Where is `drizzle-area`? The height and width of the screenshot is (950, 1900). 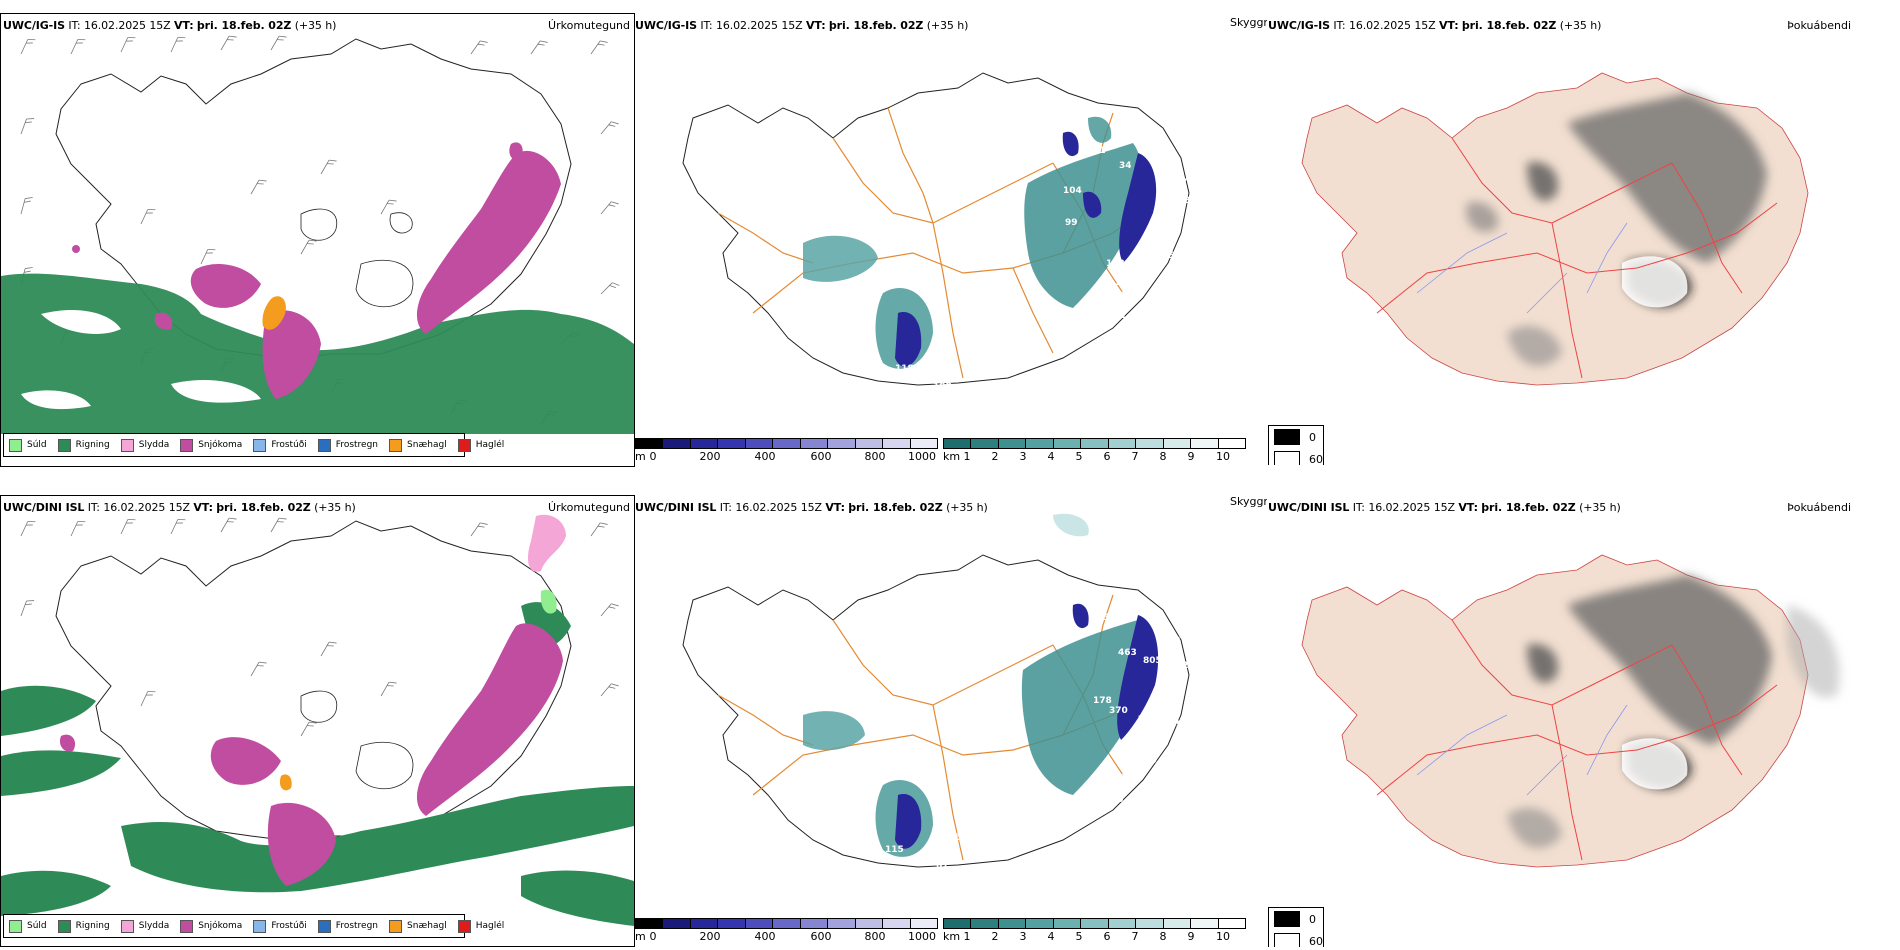
drizzle-area is located at coordinates (548, 601).